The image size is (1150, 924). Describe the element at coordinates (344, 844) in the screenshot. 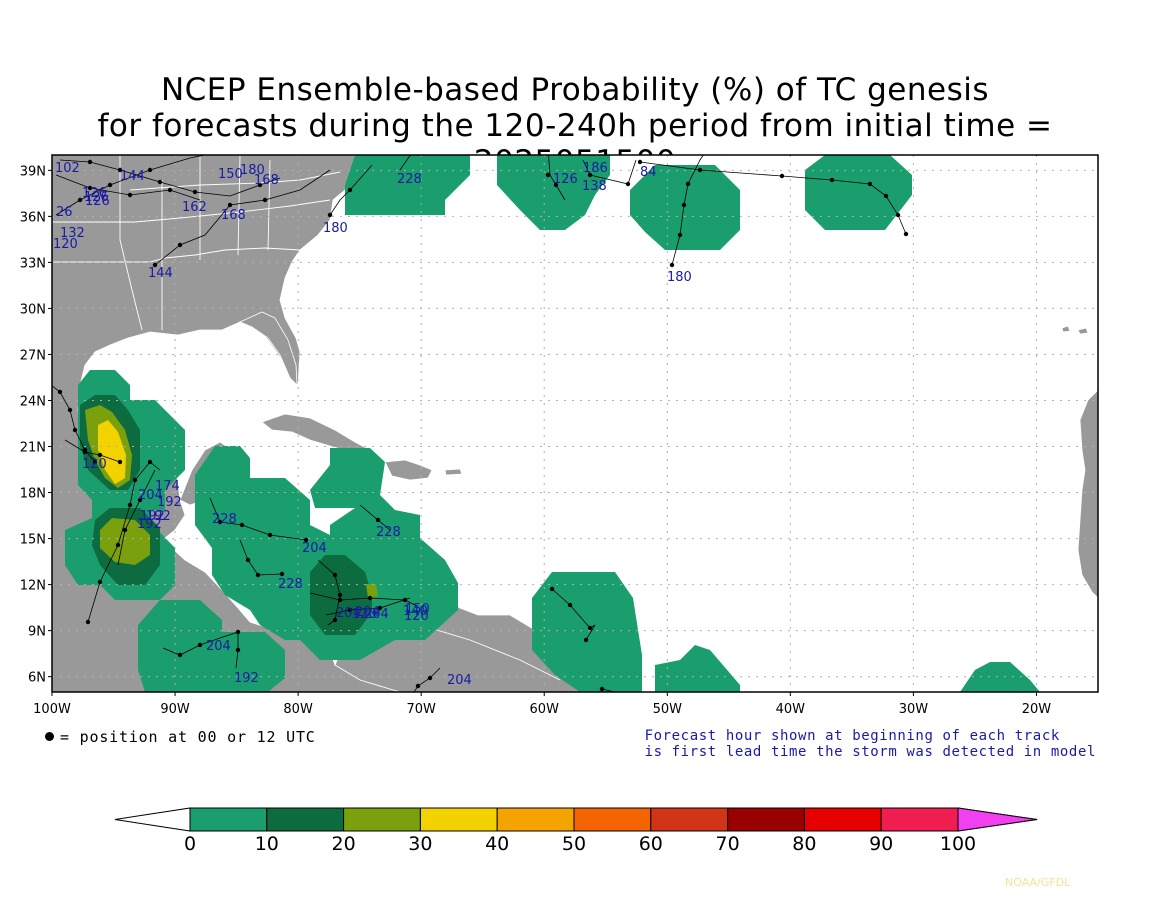

I see `colorbar-tick-label: 20` at that location.